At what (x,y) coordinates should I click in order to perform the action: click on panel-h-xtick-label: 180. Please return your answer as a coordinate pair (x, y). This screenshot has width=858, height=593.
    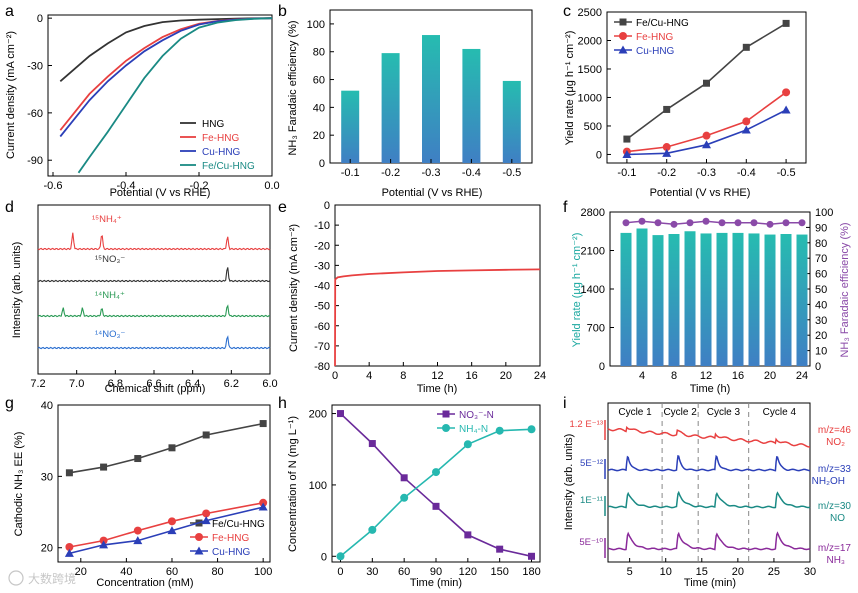
    Looking at the image, I should click on (531, 572).